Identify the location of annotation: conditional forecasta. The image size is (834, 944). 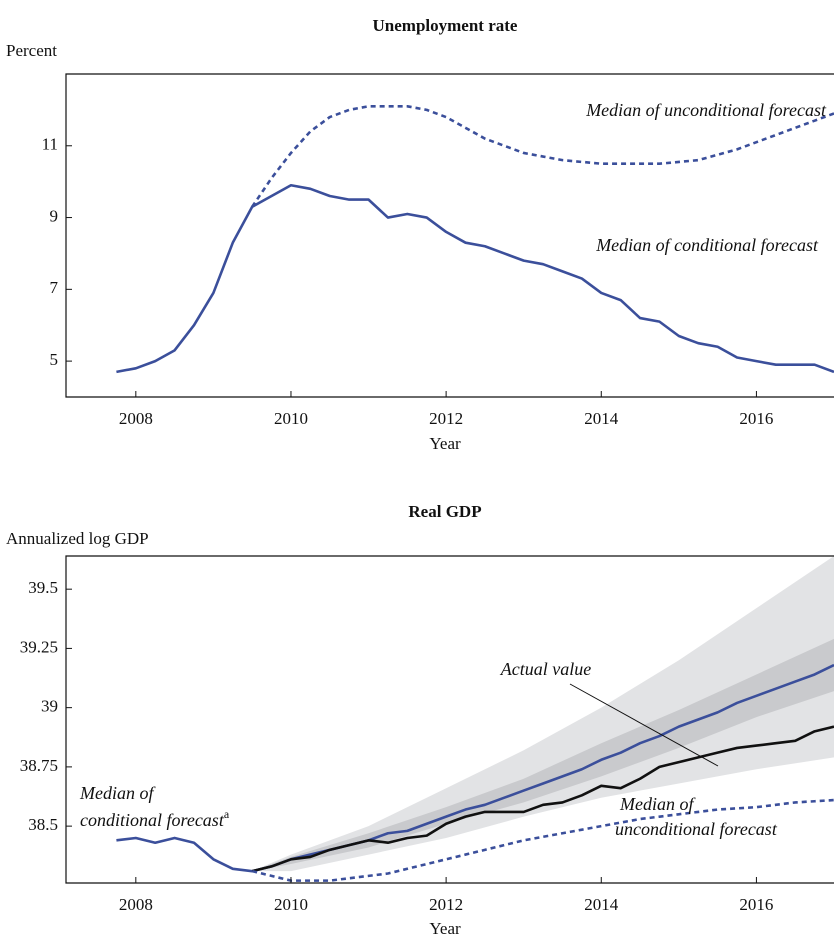
(155, 818).